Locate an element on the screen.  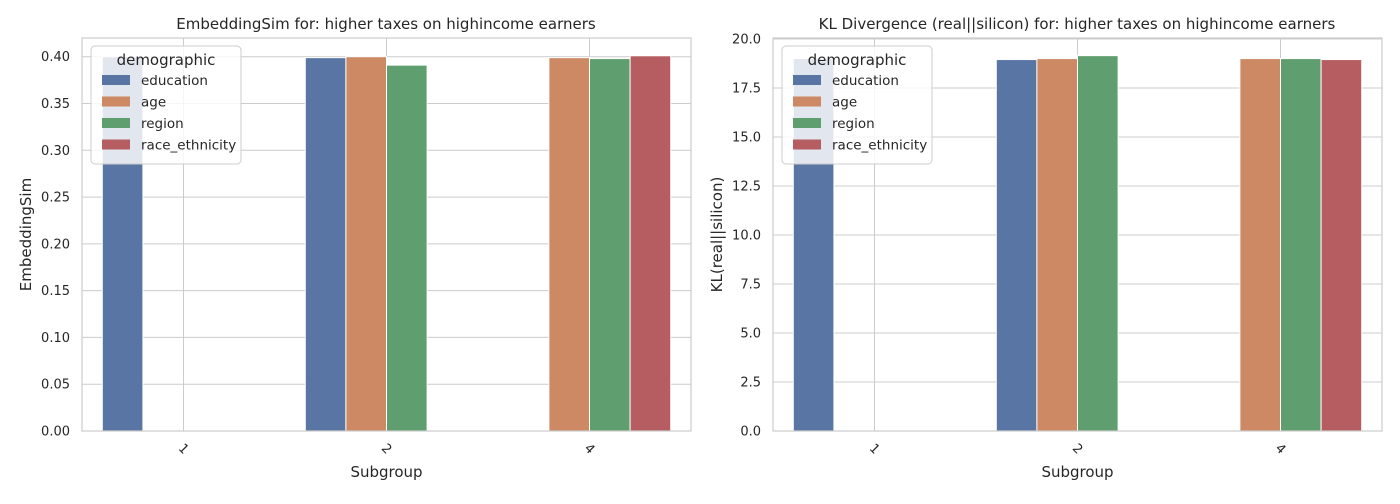
y-tick-label: 15.0 is located at coordinates (746, 137).